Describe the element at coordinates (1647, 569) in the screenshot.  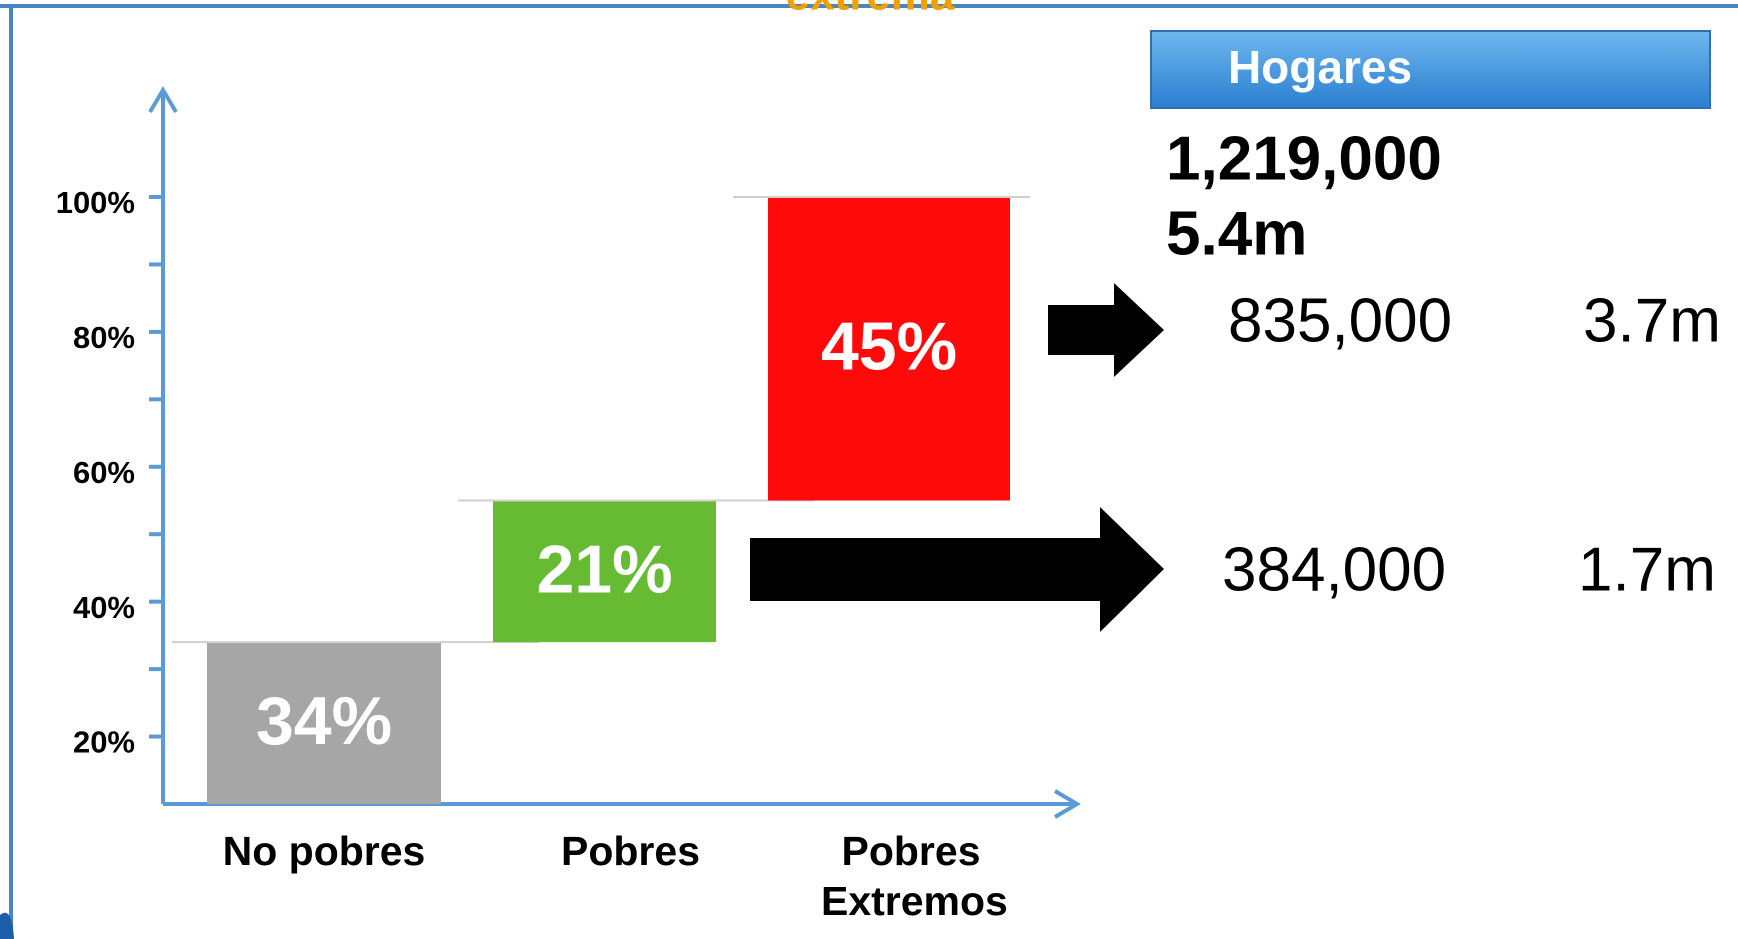
I see `people-count: 1.7m` at that location.